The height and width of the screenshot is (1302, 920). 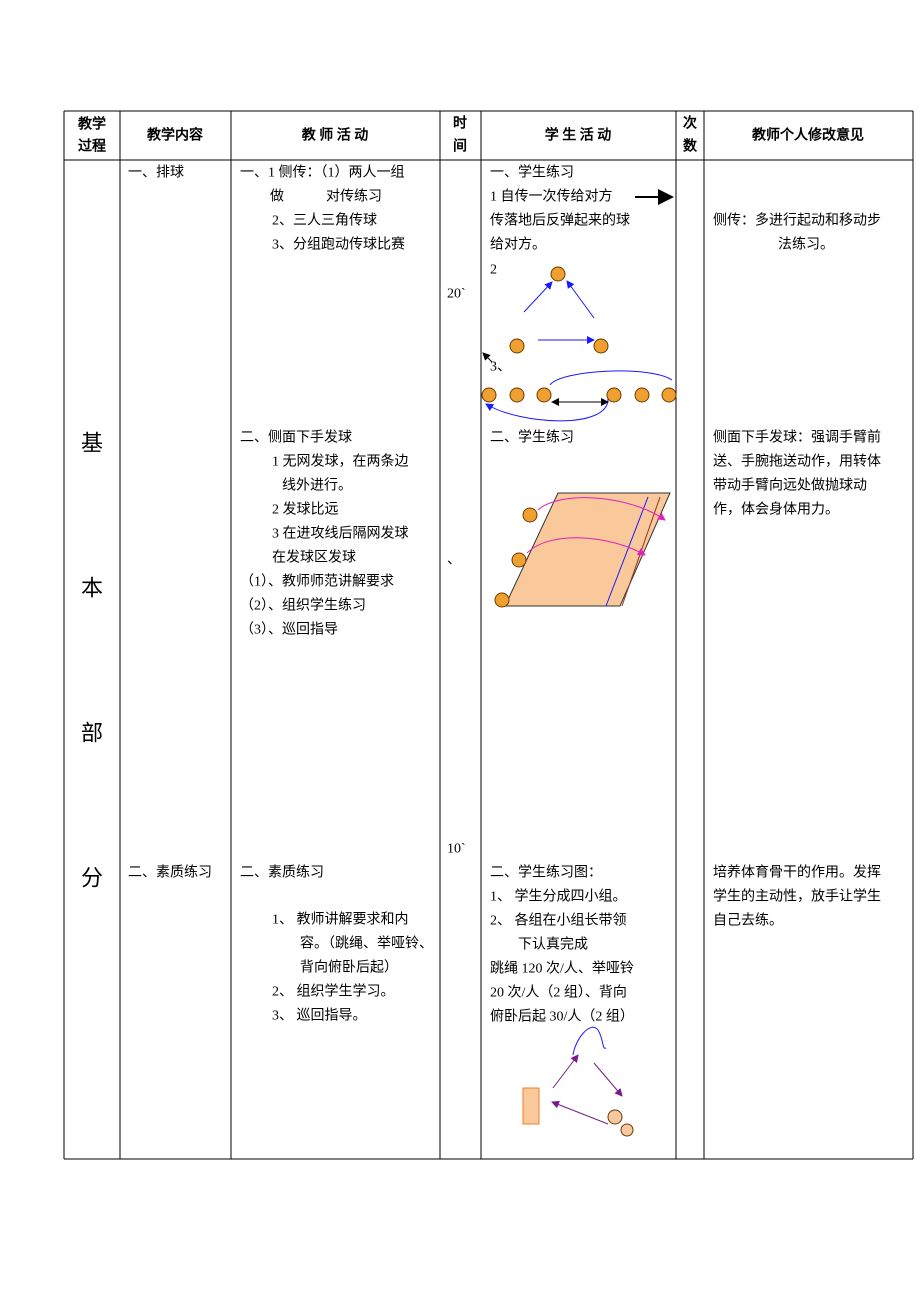 What do you see at coordinates (349, 968) in the screenshot?
I see `line: 背向俯卧后起）` at bounding box center [349, 968].